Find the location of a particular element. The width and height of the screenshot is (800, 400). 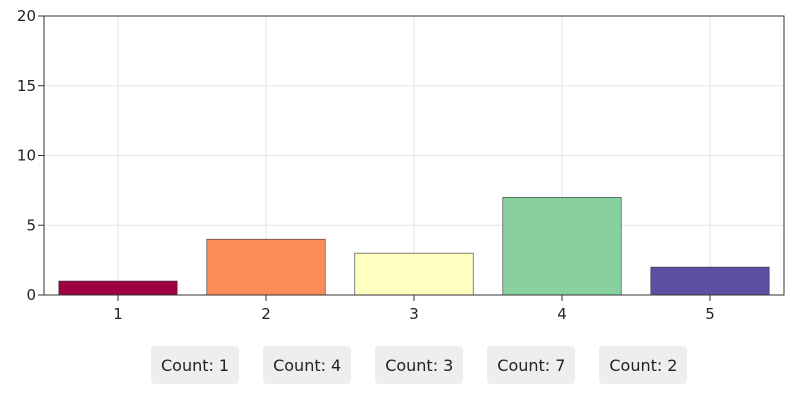

count-badge-value: 1 is located at coordinates (224, 365).